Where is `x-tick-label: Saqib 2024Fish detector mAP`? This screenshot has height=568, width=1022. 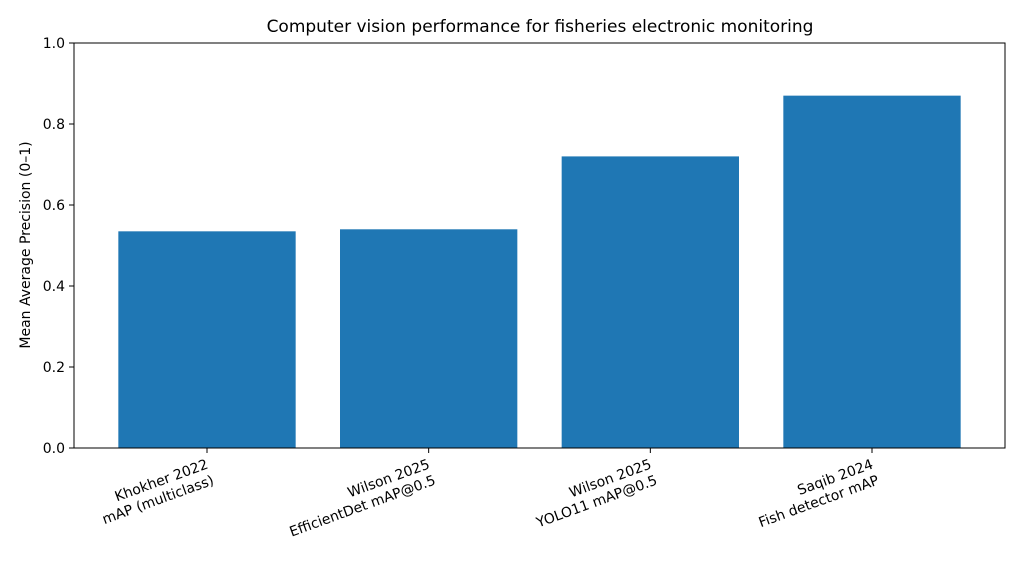
x-tick-label: Saqib 2024Fish detector mAP is located at coordinates (816, 494).